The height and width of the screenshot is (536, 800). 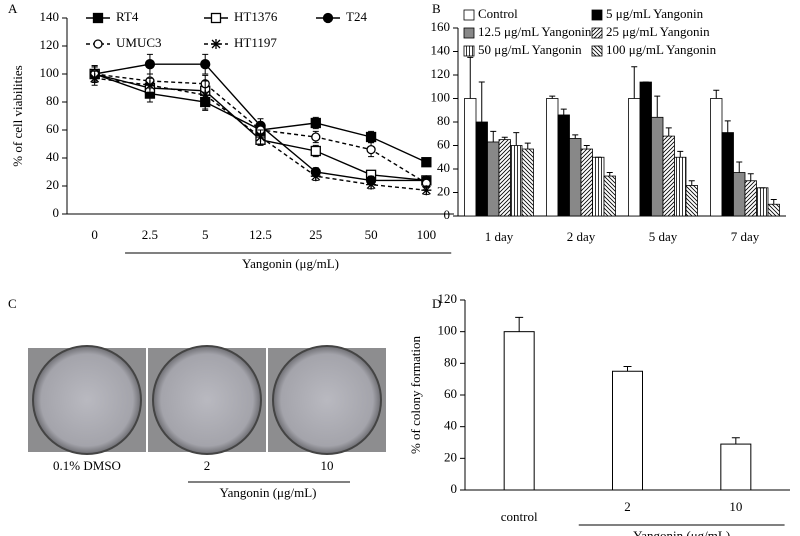 What do you see at coordinates (371, 234) in the screenshot?
I see `x-tick-label: 50` at bounding box center [371, 234].